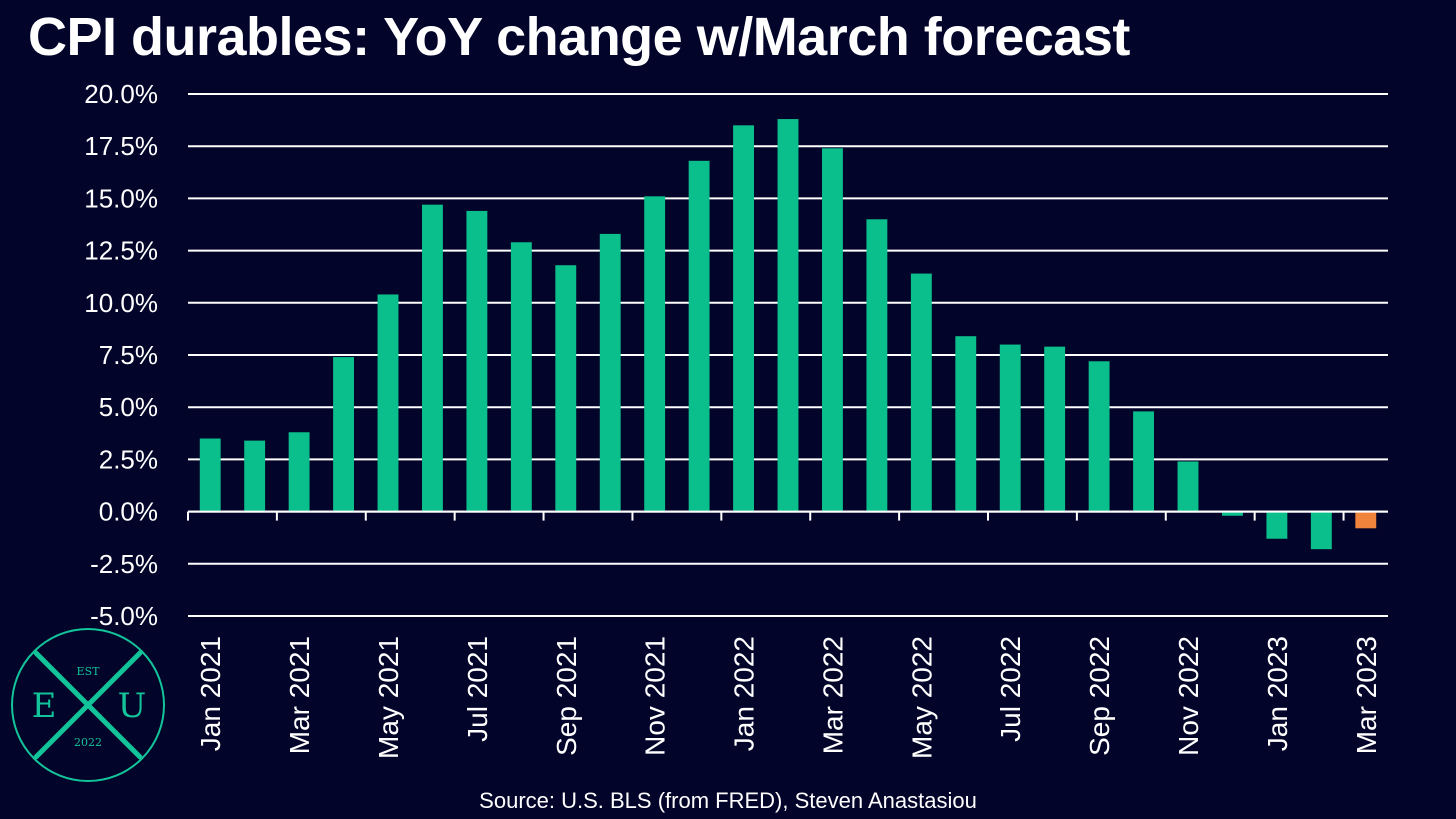 The width and height of the screenshot is (1456, 819). Describe the element at coordinates (566, 696) in the screenshot. I see `x-tick-label: Sep 2021` at that location.